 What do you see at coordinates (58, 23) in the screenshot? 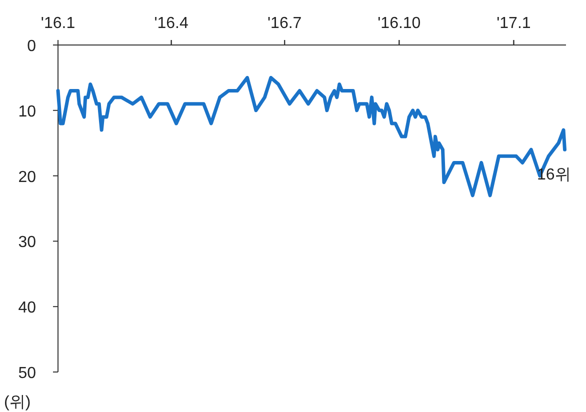
I see `x-tick-label: '16.1` at bounding box center [58, 23].